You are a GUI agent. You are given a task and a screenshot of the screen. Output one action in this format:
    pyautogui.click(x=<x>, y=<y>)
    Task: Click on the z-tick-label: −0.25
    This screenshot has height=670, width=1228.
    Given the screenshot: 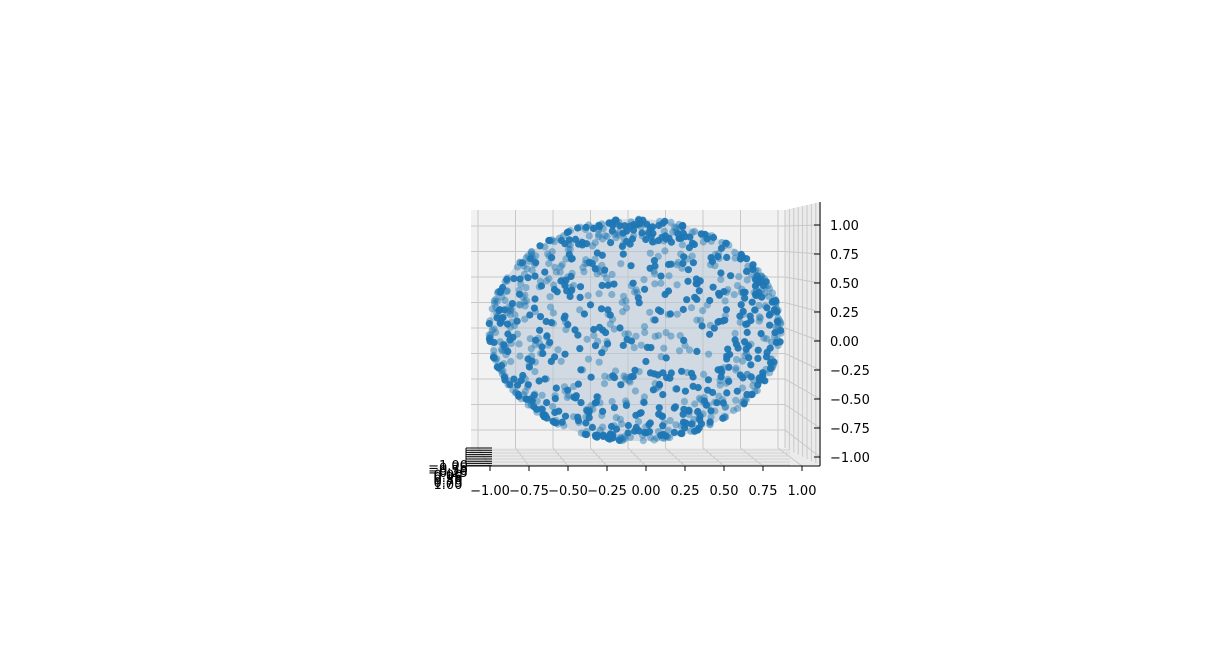 What is the action you would take?
    pyautogui.click(x=850, y=371)
    